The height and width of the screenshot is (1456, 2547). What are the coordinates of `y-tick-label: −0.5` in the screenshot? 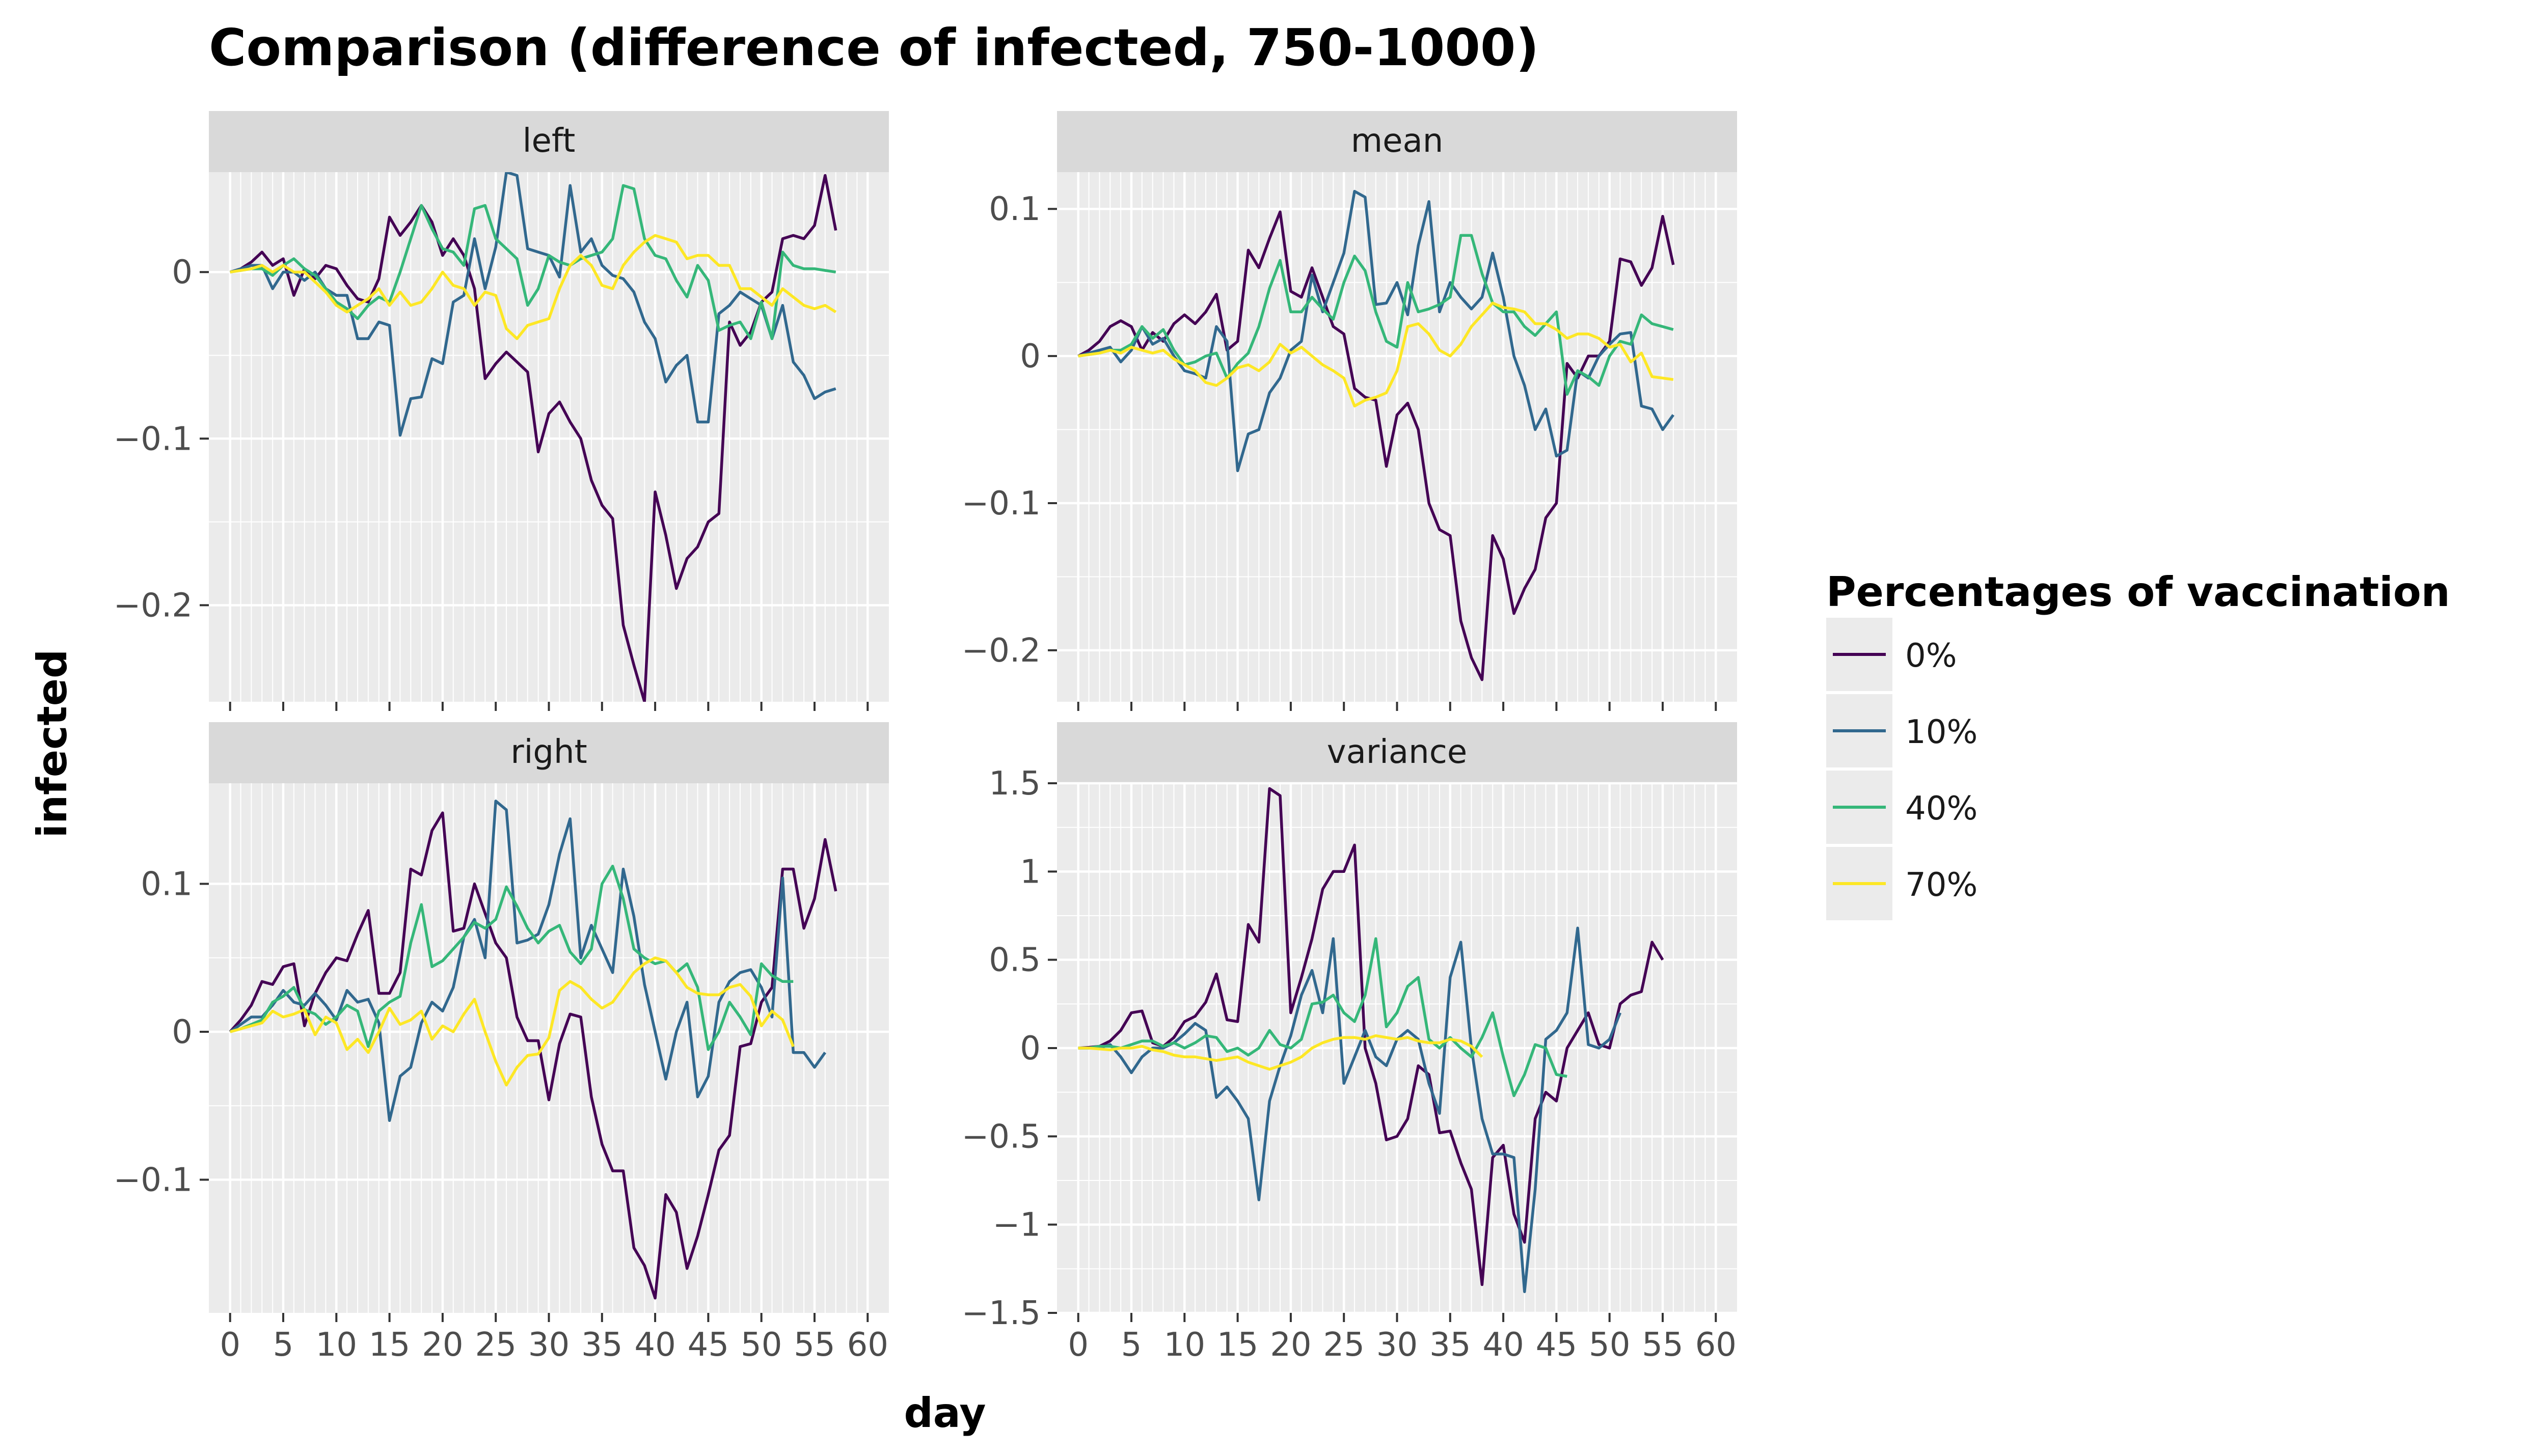 It's located at (1001, 1137).